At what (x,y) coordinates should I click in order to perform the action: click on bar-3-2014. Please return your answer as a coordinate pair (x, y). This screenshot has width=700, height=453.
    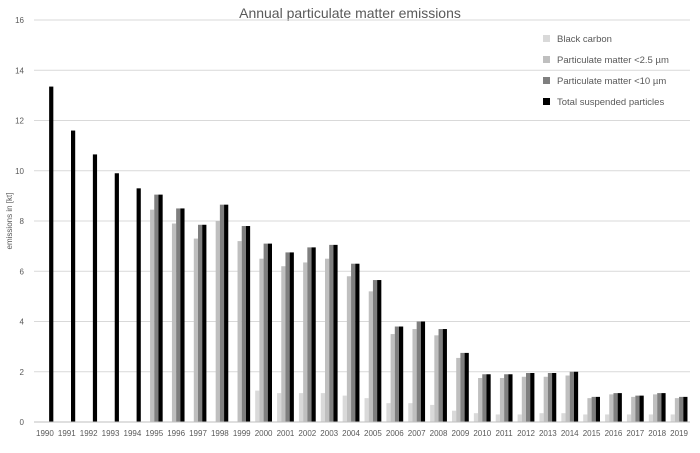
    Looking at the image, I should click on (571, 396).